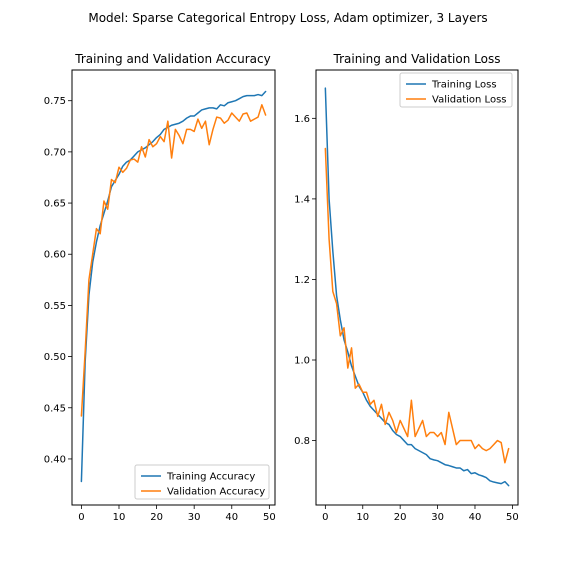 This screenshot has width=576, height=580. I want to click on accuracy-legend-box, so click(202, 482).